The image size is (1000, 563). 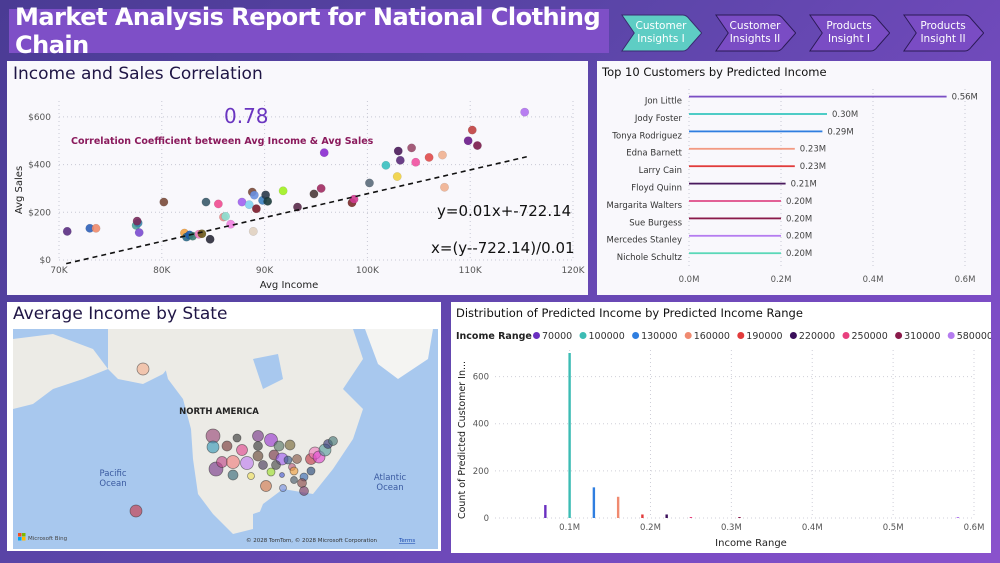 What do you see at coordinates (870, 336) in the screenshot?
I see `legend-item-label: 250000` at bounding box center [870, 336].